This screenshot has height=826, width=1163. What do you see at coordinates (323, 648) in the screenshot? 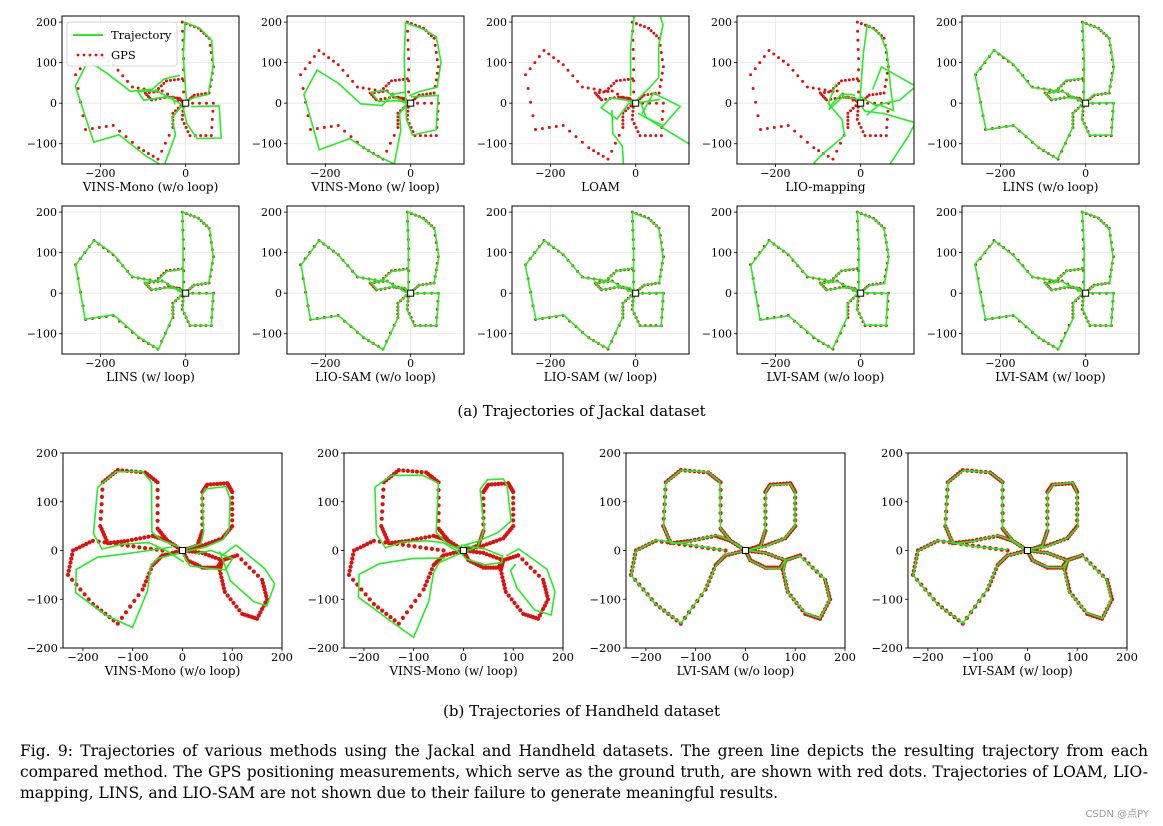
I see `y-tick-label: −200` at bounding box center [323, 648].